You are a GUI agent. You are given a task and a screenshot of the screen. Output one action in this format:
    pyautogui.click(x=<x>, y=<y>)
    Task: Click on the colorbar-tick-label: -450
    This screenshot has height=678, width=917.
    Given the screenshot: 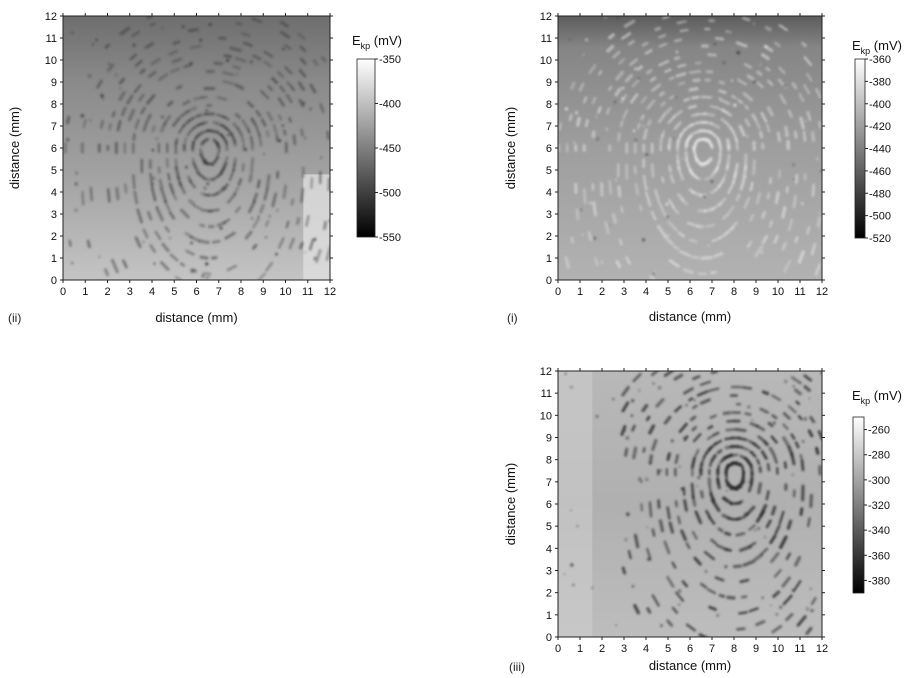 What is the action you would take?
    pyautogui.click(x=390, y=149)
    